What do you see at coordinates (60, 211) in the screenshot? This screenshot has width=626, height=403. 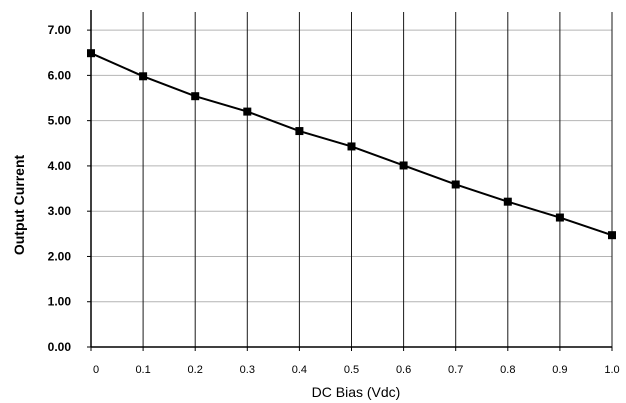 I see `y-tick-label: 3.00` at bounding box center [60, 211].